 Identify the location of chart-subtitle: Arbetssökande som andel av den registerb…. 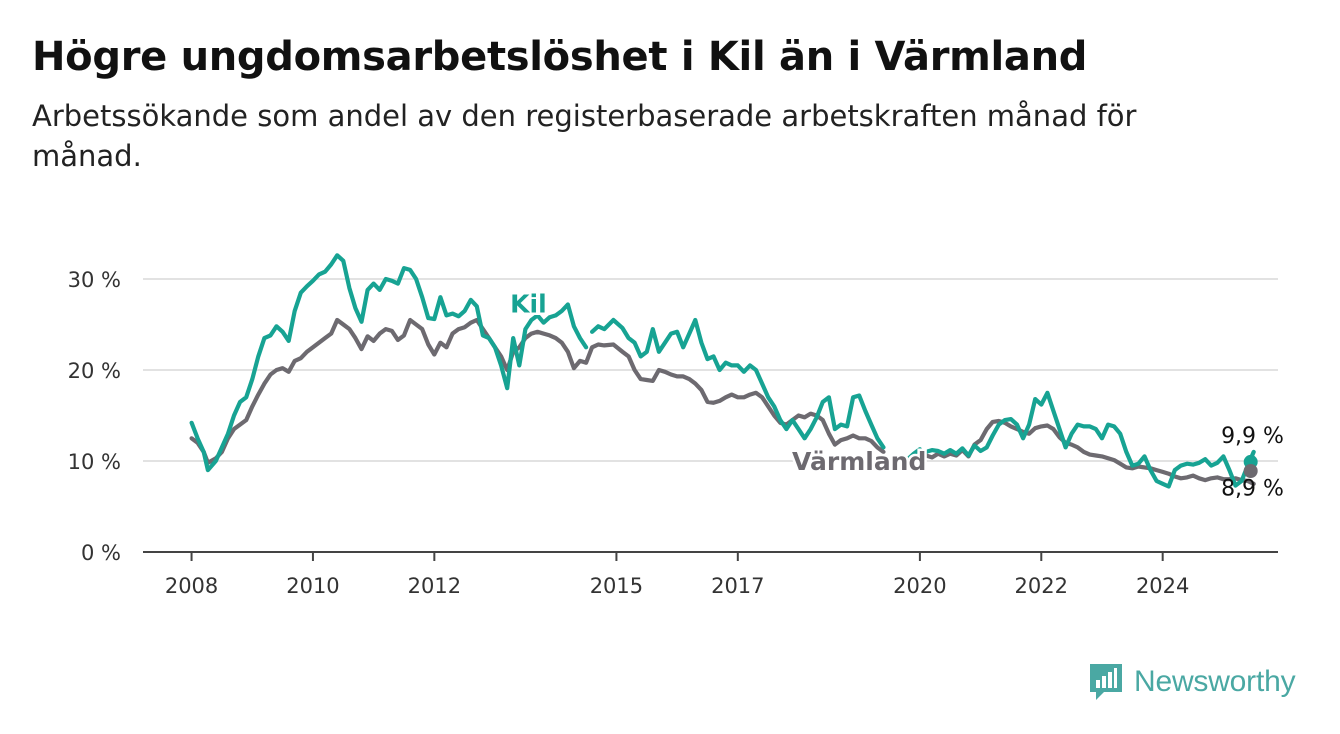
(584, 136).